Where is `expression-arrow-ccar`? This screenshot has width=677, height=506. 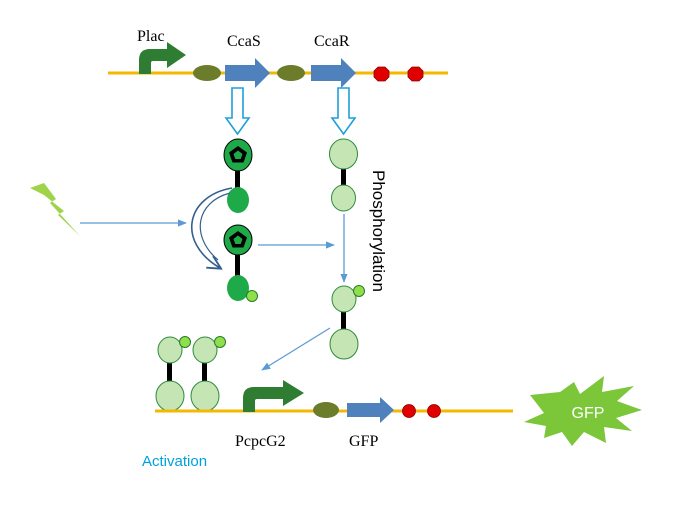 expression-arrow-ccar is located at coordinates (343, 111).